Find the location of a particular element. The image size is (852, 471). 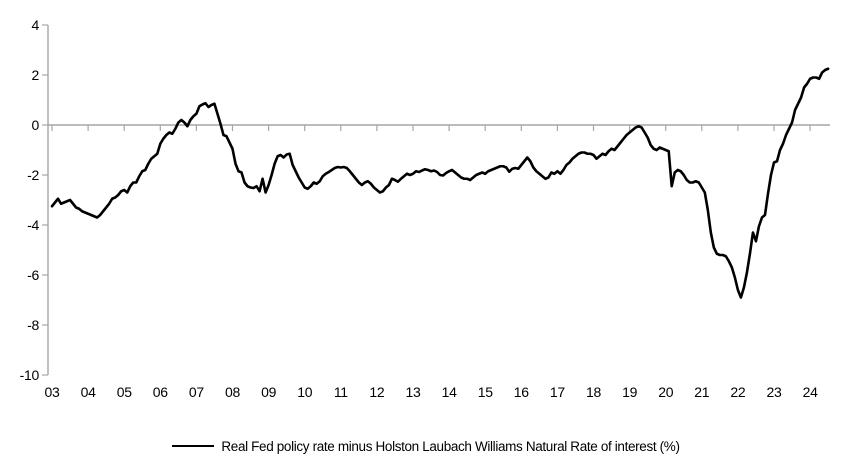

x-axis-tick-label: 23 is located at coordinates (774, 392).